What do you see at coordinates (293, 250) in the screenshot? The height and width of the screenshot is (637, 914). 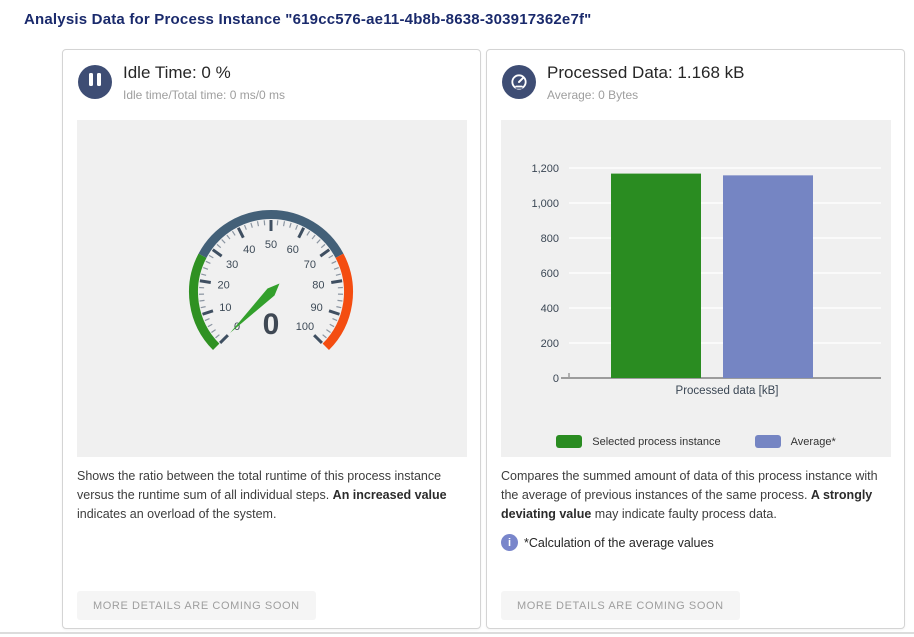 I see `svg-text: 60` at bounding box center [293, 250].